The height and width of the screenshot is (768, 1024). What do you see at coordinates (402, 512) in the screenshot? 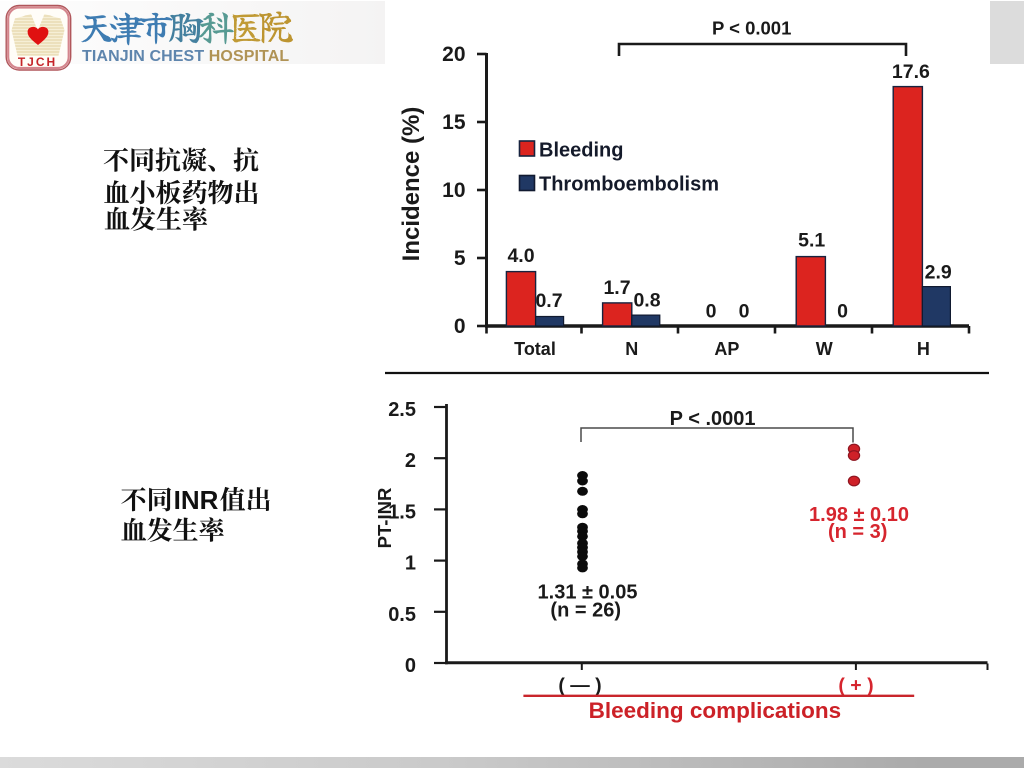
I see `svg-text: 1.5` at bounding box center [402, 512].